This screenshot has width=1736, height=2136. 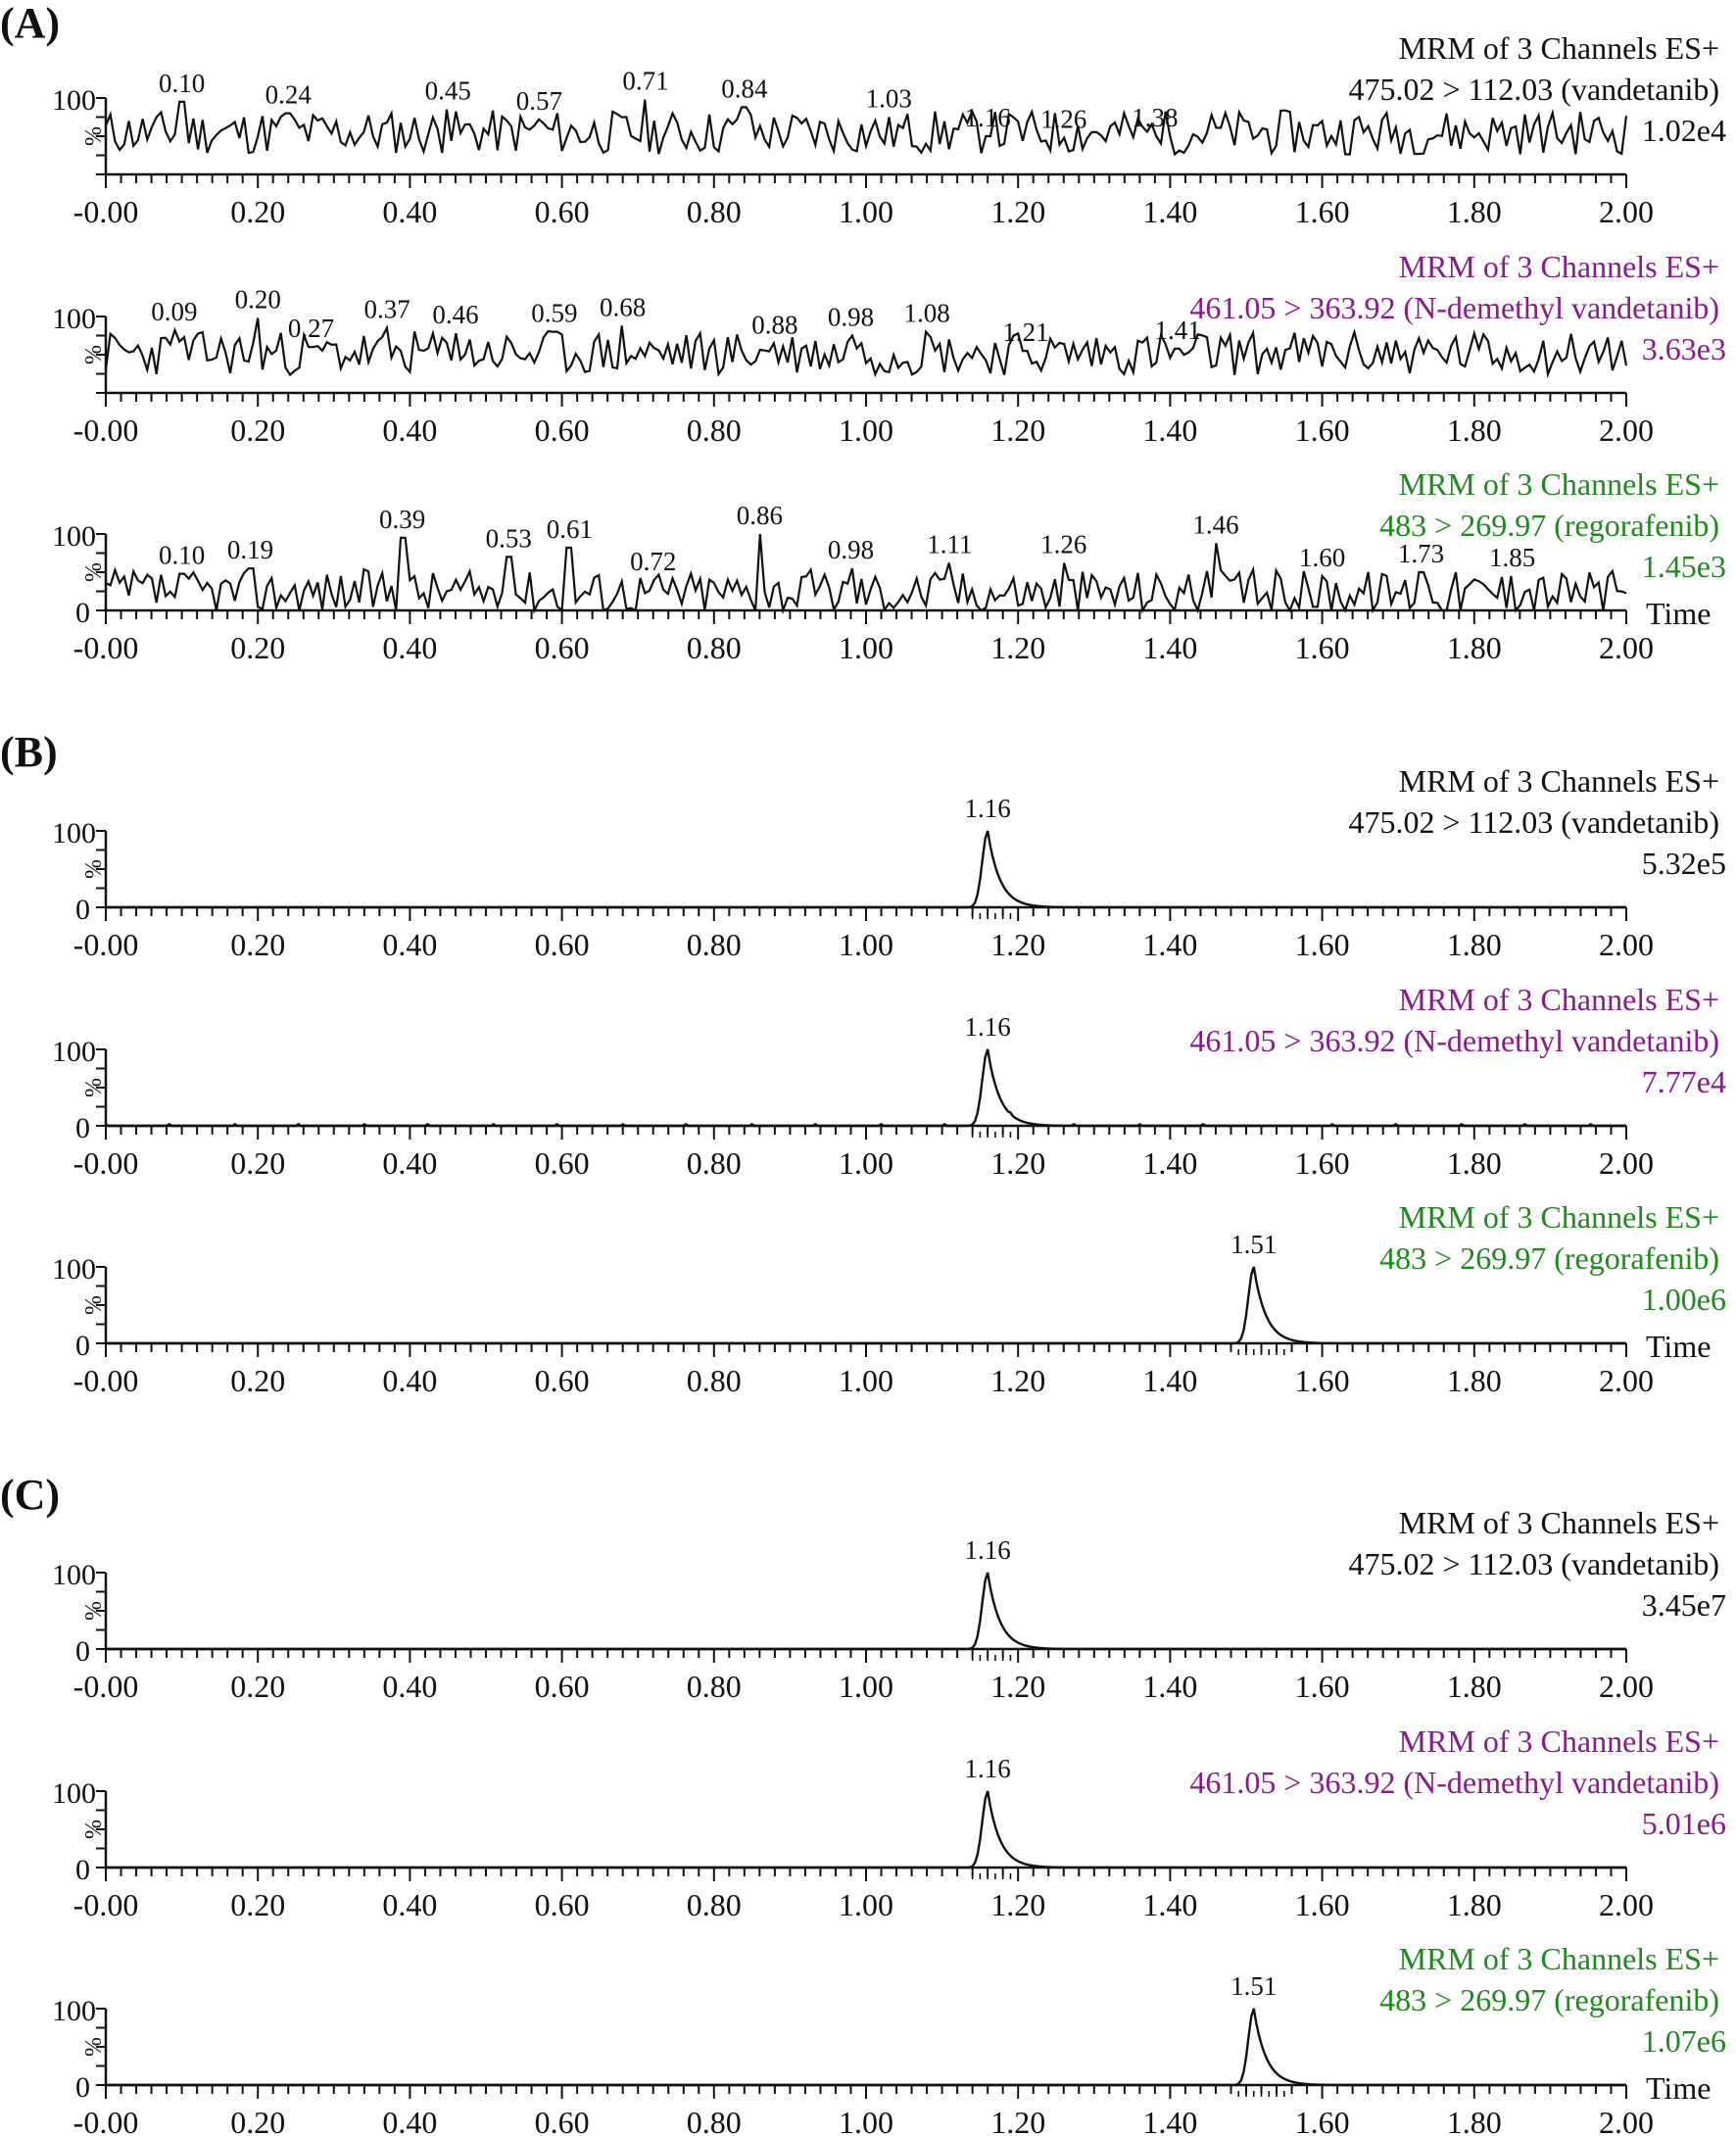 I want to click on channel-intensity: 1.00e6, so click(x=1684, y=1299).